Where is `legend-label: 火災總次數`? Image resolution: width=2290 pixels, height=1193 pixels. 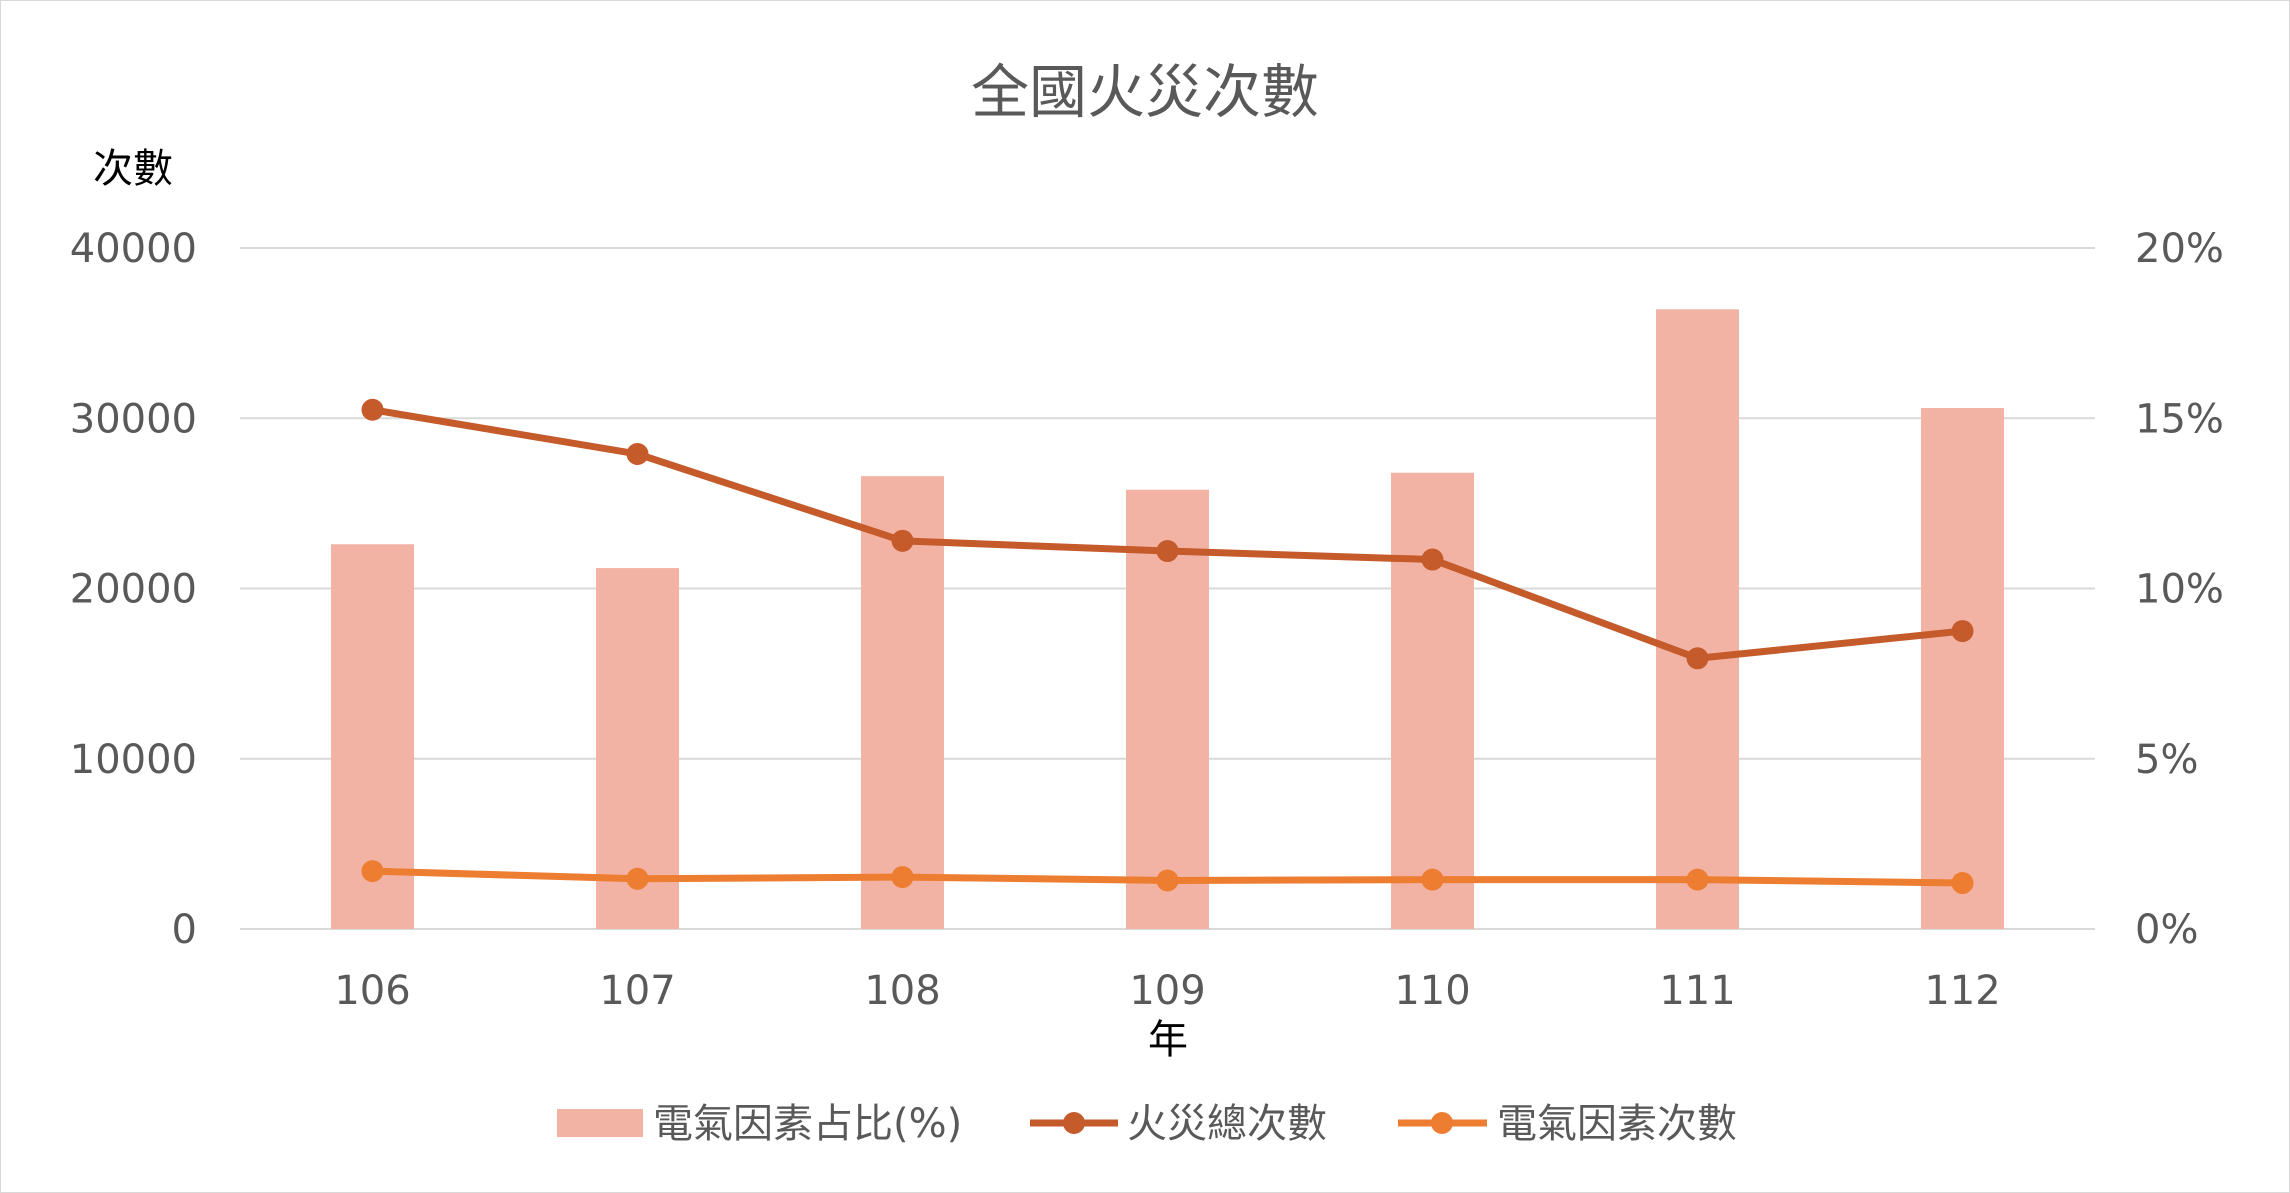 legend-label: 火災總次數 is located at coordinates (1227, 1124).